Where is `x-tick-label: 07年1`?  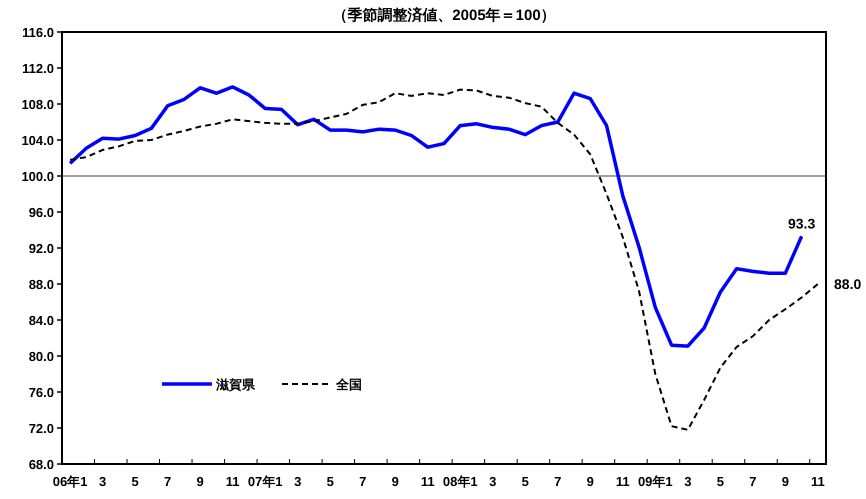 x-tick-label: 07年1 is located at coordinates (265, 481).